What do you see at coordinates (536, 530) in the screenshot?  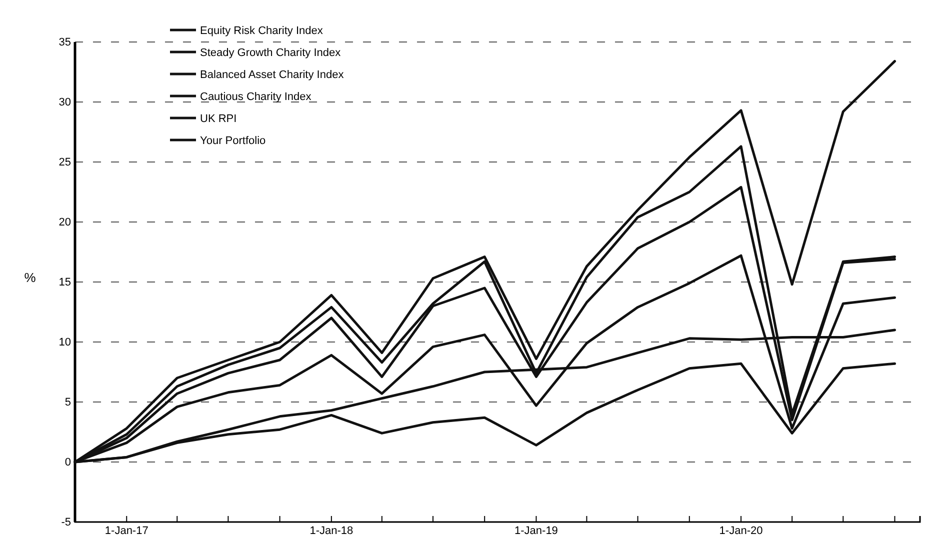 I see `x-tick-label: 1-Jan-19` at bounding box center [536, 530].